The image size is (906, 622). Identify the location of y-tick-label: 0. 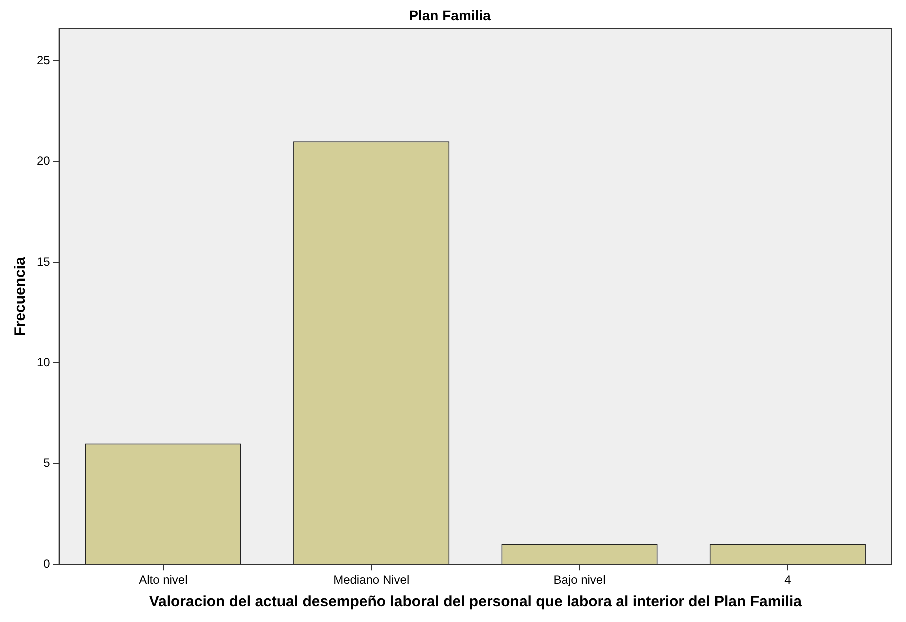
(47, 563).